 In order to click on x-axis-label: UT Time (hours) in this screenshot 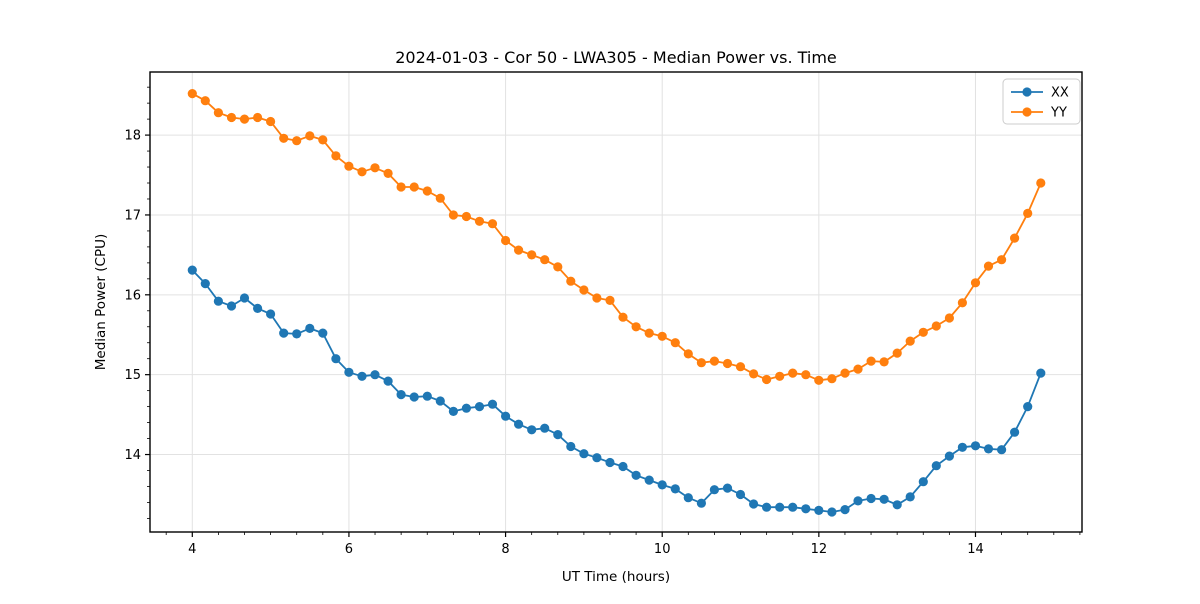, I will do `click(616, 577)`.